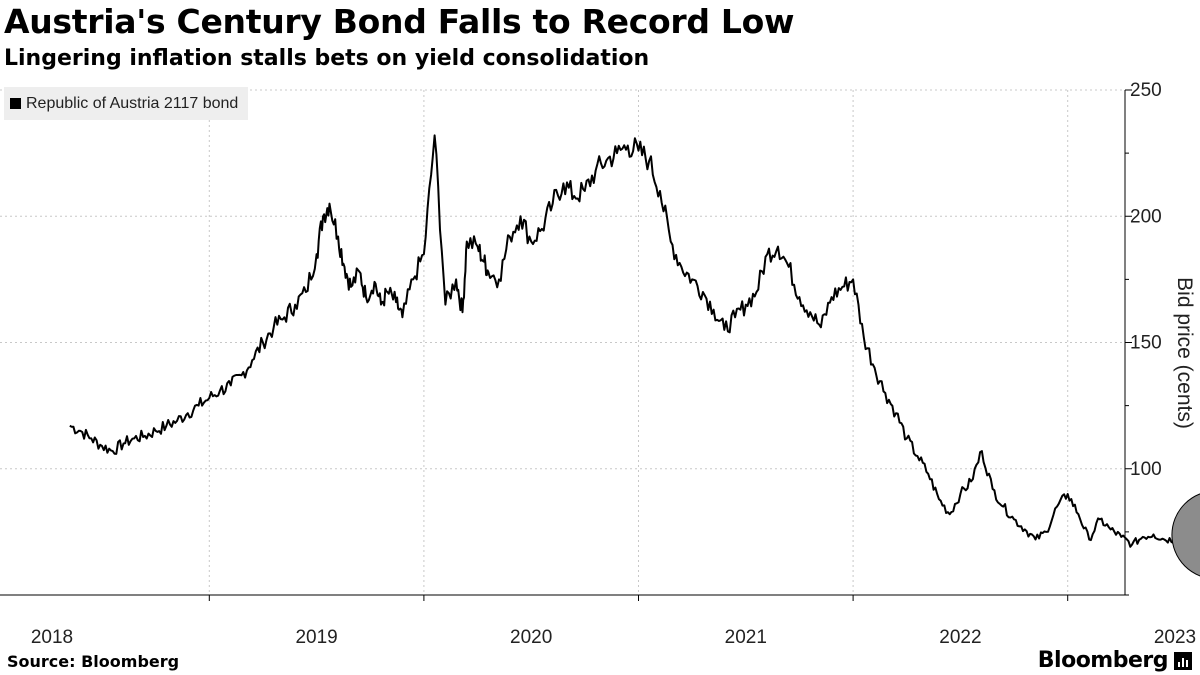 The width and height of the screenshot is (1200, 675). Describe the element at coordinates (132, 104) in the screenshot. I see `legend-label: Republic of Austria 2117 bond` at that location.